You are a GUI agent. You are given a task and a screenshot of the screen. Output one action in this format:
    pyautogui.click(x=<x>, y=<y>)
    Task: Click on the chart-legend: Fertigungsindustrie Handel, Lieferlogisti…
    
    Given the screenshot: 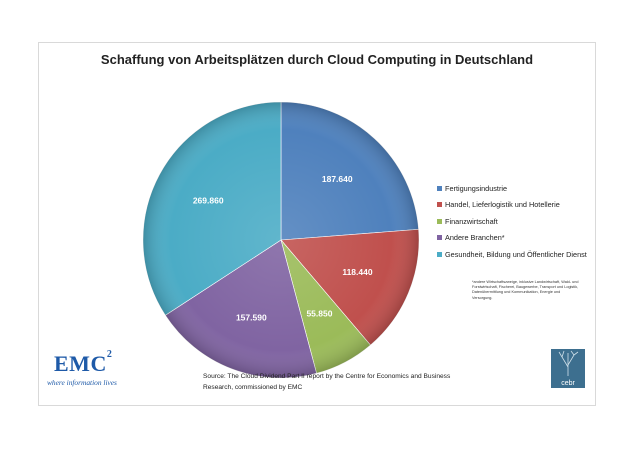 What is the action you would take?
    pyautogui.click(x=512, y=221)
    